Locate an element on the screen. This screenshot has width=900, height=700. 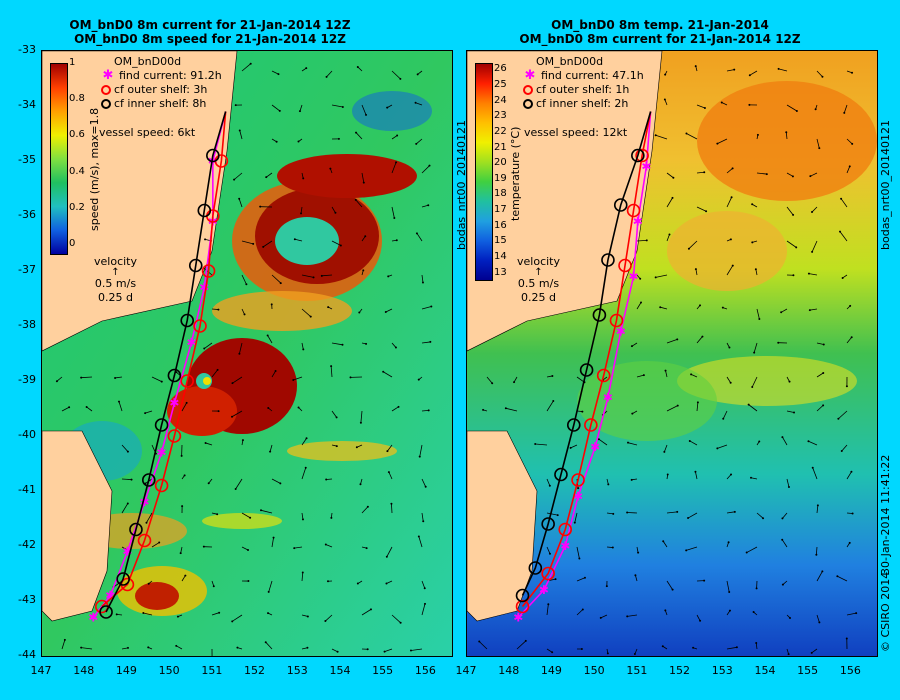
right-velocity-scale: velocity ↑ 0.5 m/s 0.25 d is located at coordinates (538, 279).